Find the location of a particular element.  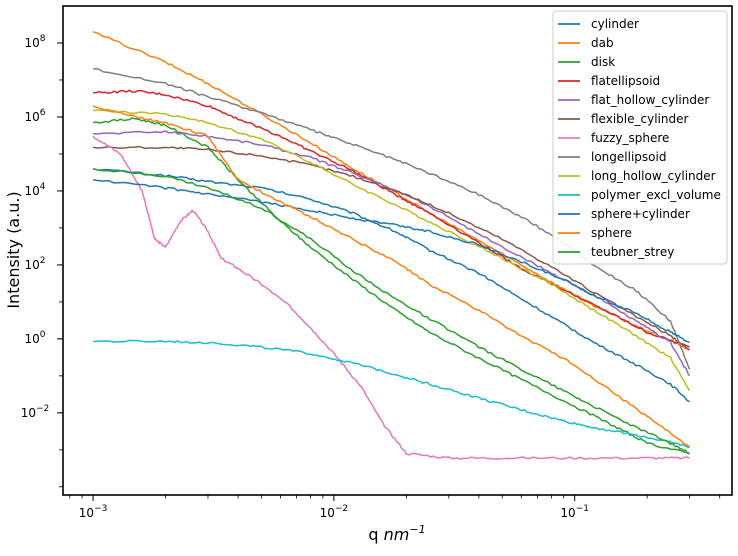

x-axis-ticks: 10⁻³ 10⁻² 10⁻¹ is located at coordinates (395, 507).